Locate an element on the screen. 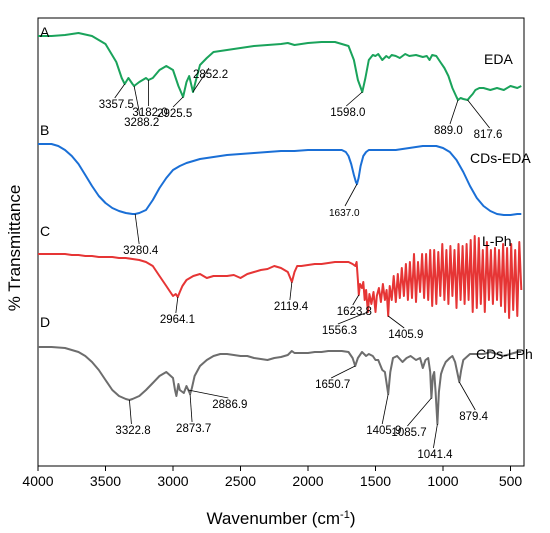 The height and width of the screenshot is (533, 550). peak-annotation: 1556.3 is located at coordinates (339, 331).